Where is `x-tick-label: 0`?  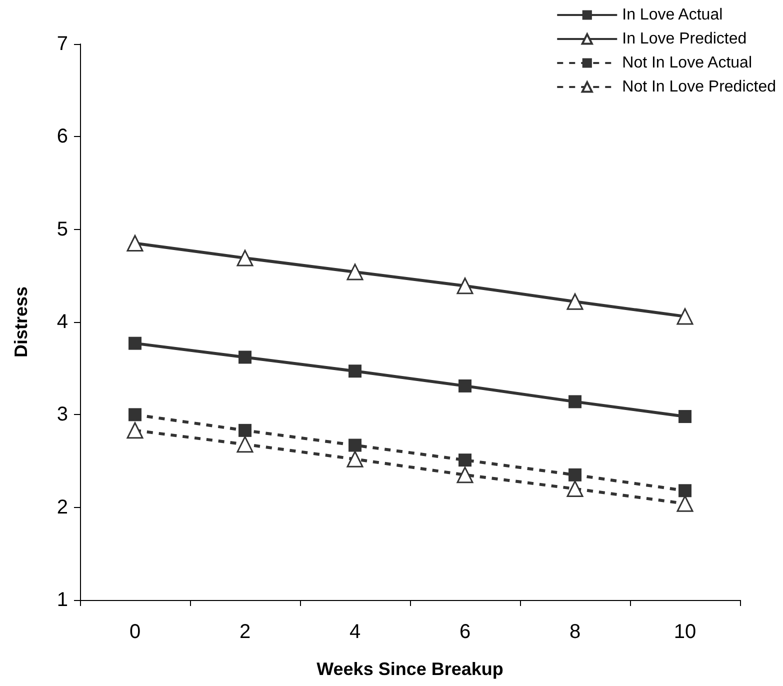 x-tick-label: 0 is located at coordinates (135, 632).